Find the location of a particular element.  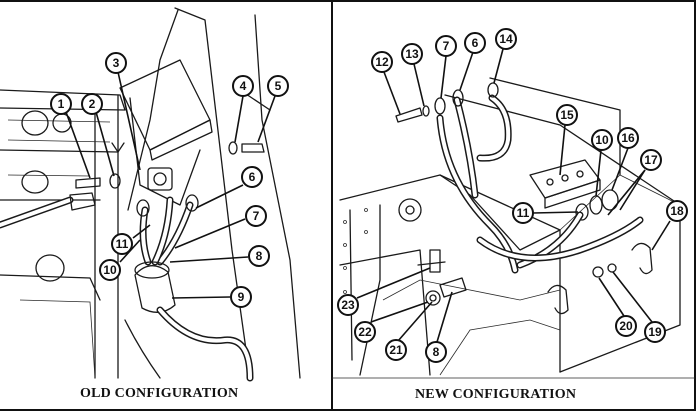

callout-1: 1 is located at coordinates (61, 104).